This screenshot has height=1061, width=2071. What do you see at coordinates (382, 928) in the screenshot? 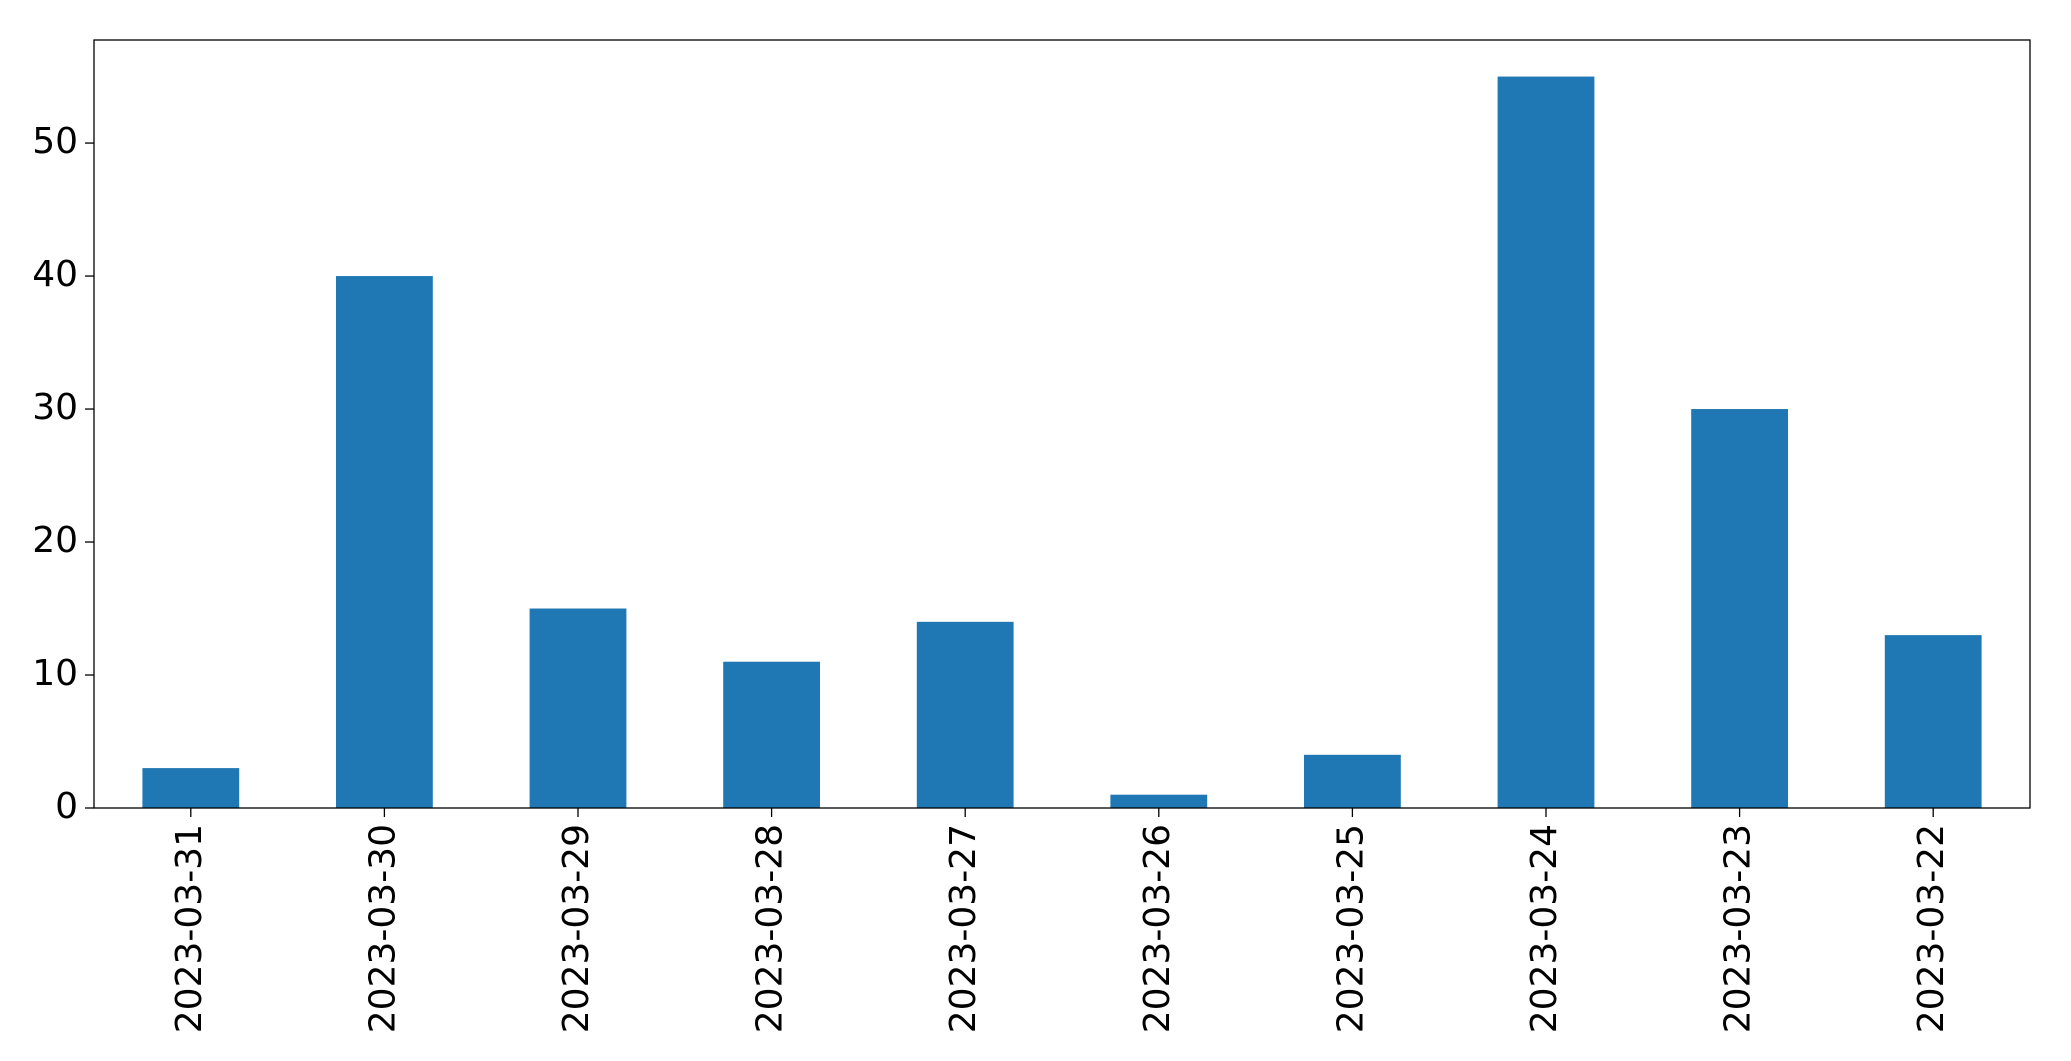
I see `x-tick-label: 2023-03-30` at bounding box center [382, 928].